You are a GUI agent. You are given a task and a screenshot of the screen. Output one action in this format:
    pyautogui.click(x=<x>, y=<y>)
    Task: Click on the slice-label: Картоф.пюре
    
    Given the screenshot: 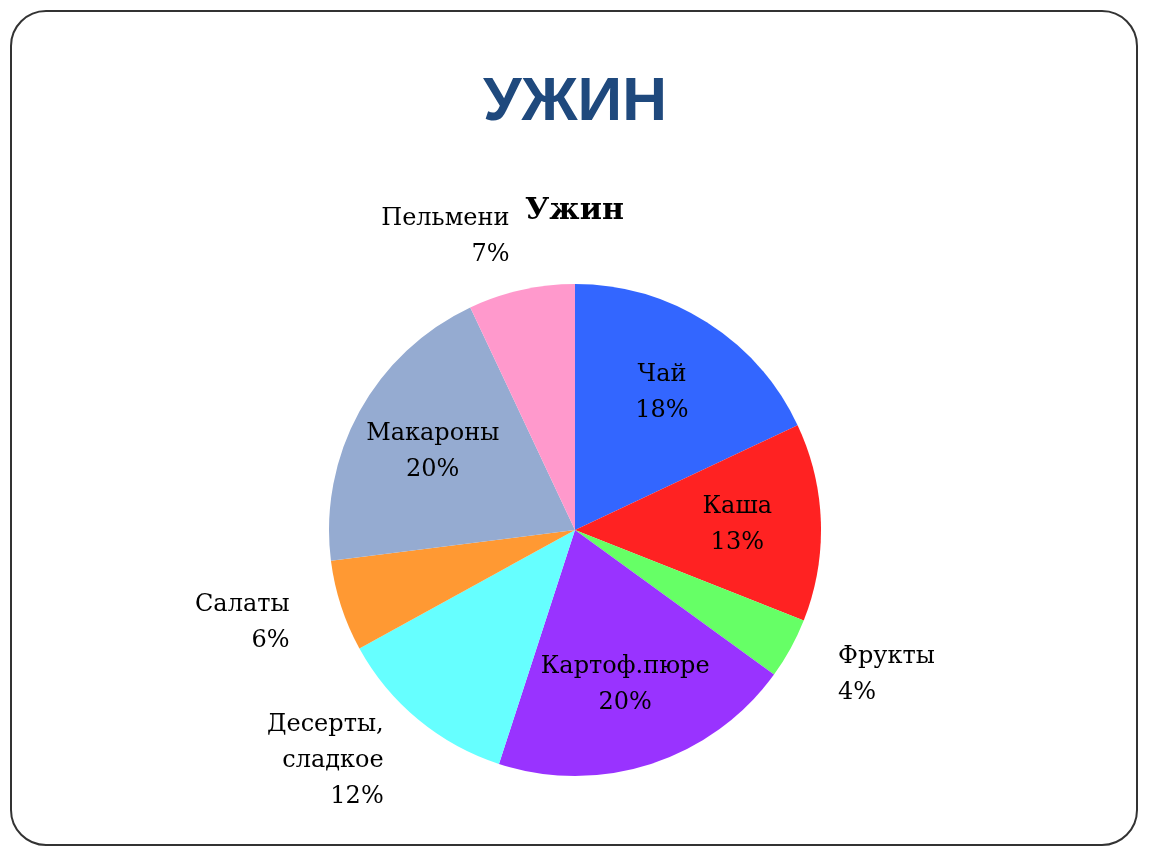 What is the action you would take?
    pyautogui.click(x=625, y=664)
    